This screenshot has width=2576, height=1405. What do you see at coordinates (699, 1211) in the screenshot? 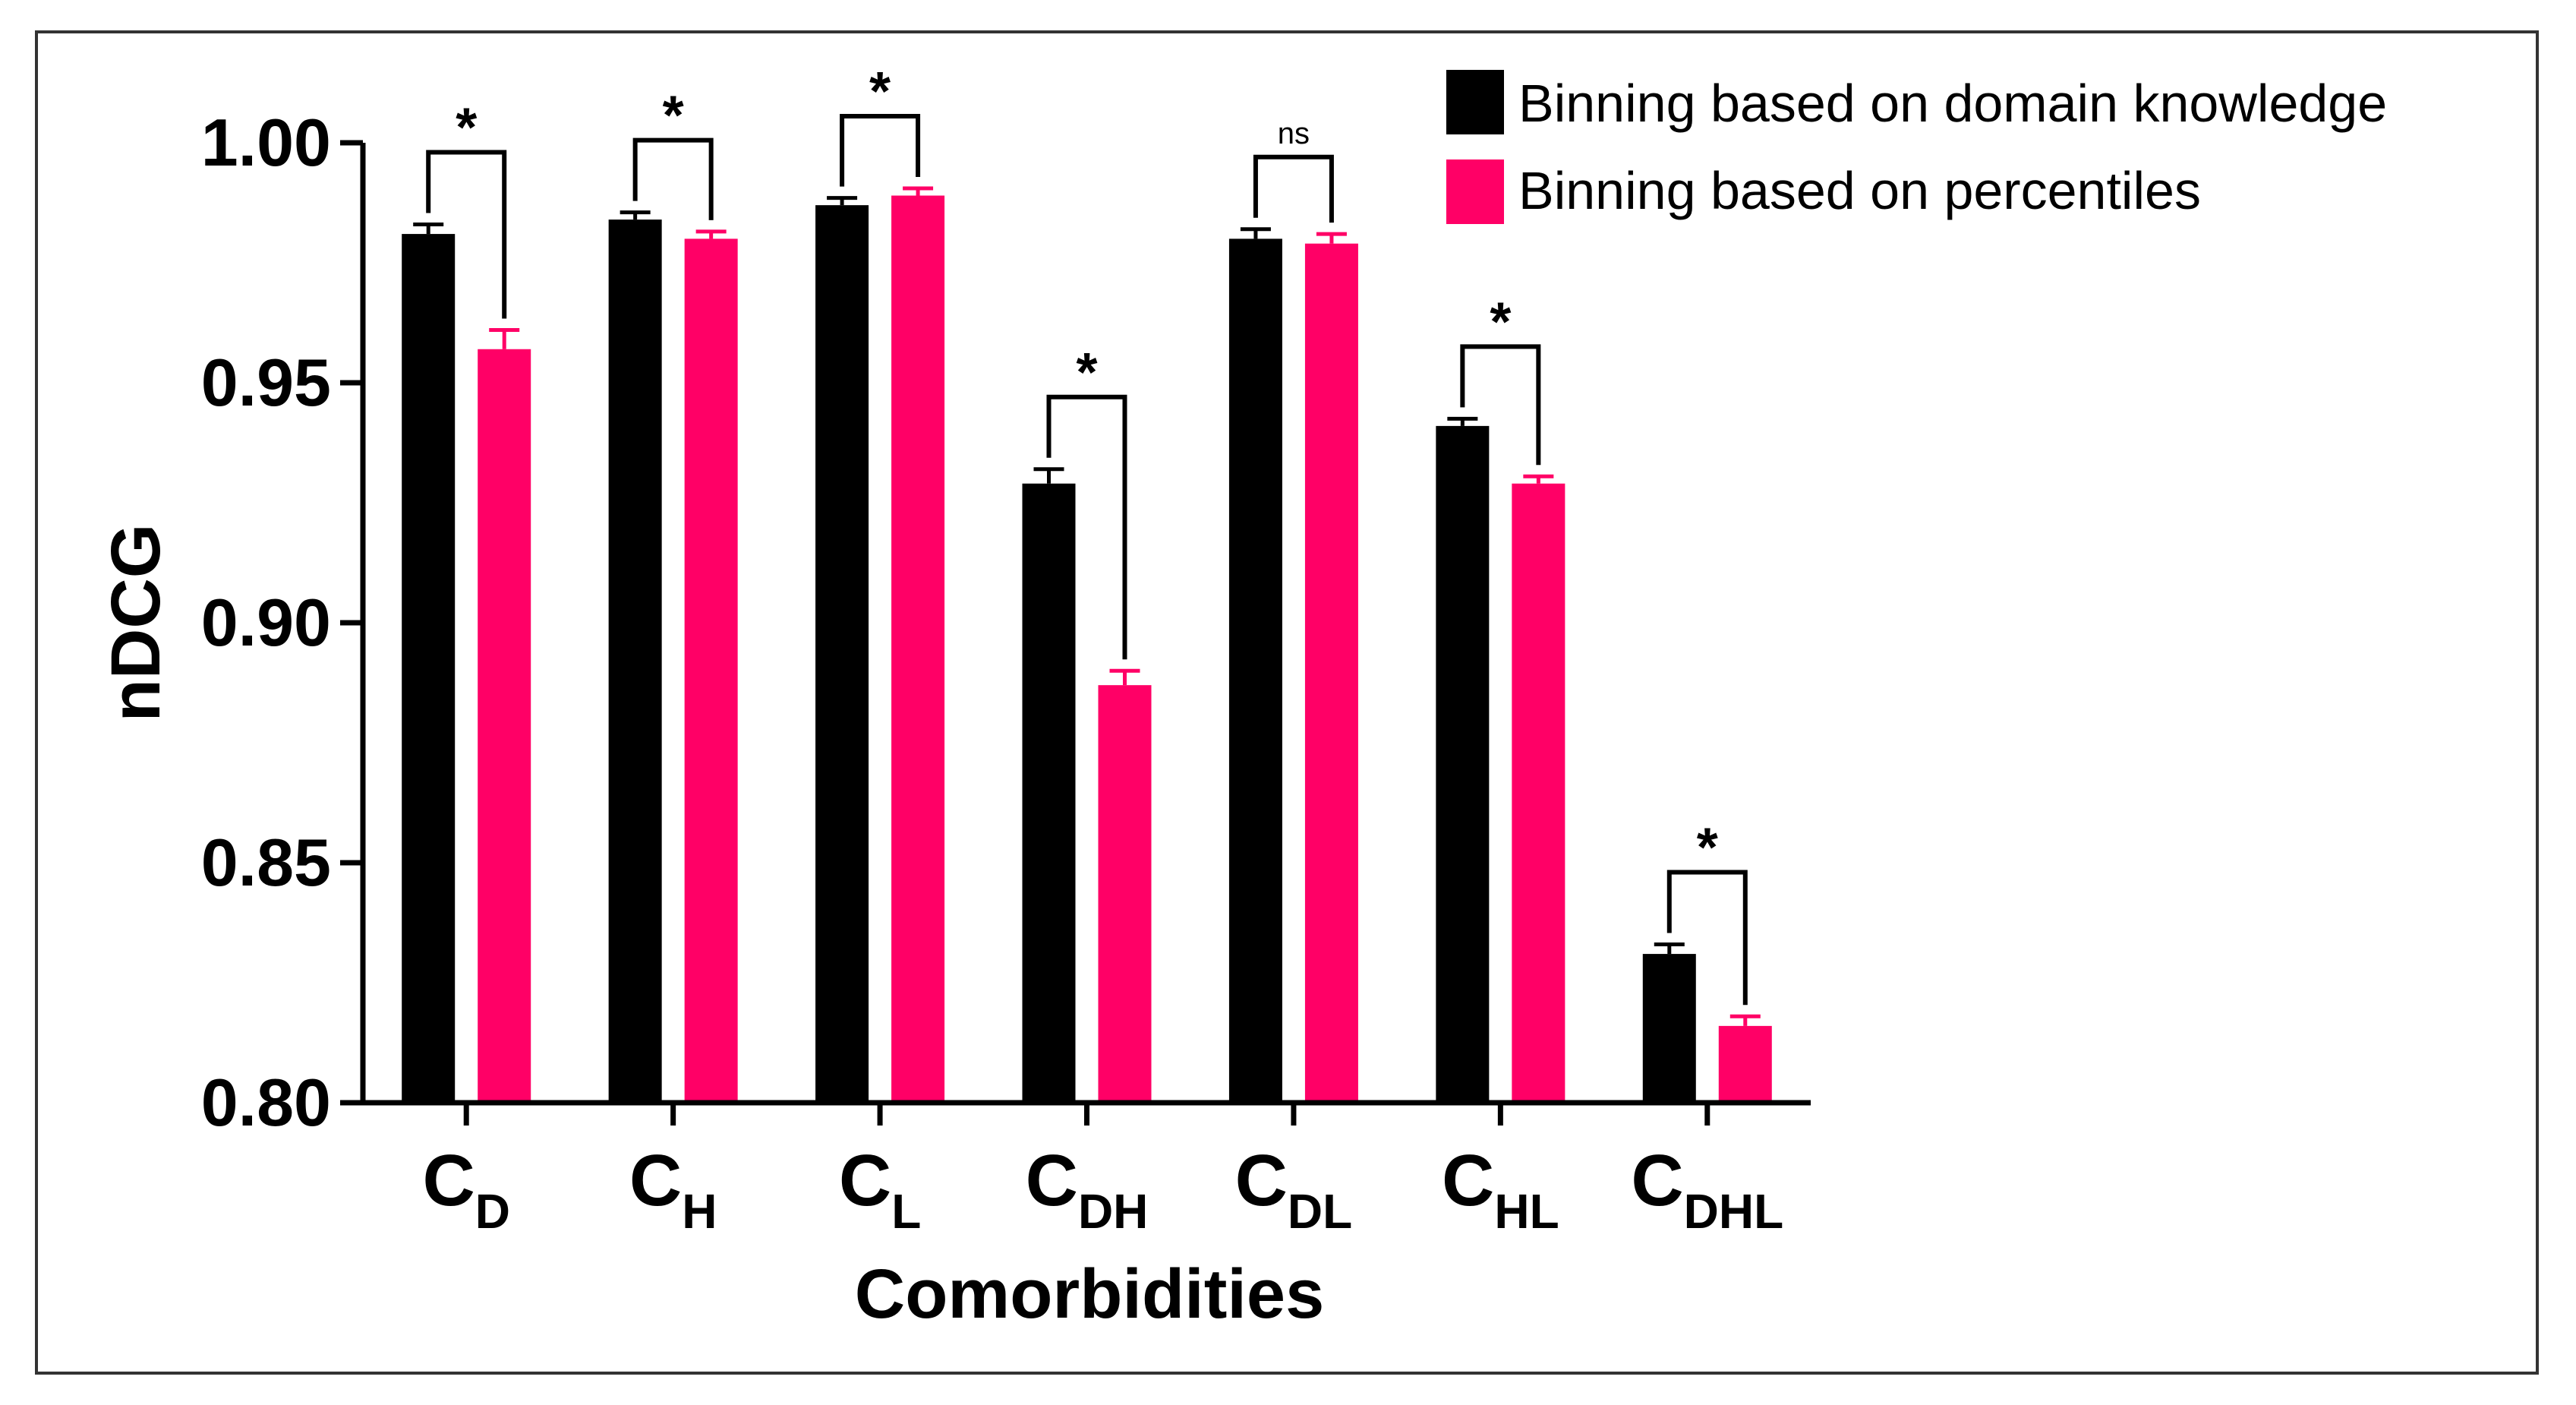
I see `category-subscript: H` at bounding box center [699, 1211].